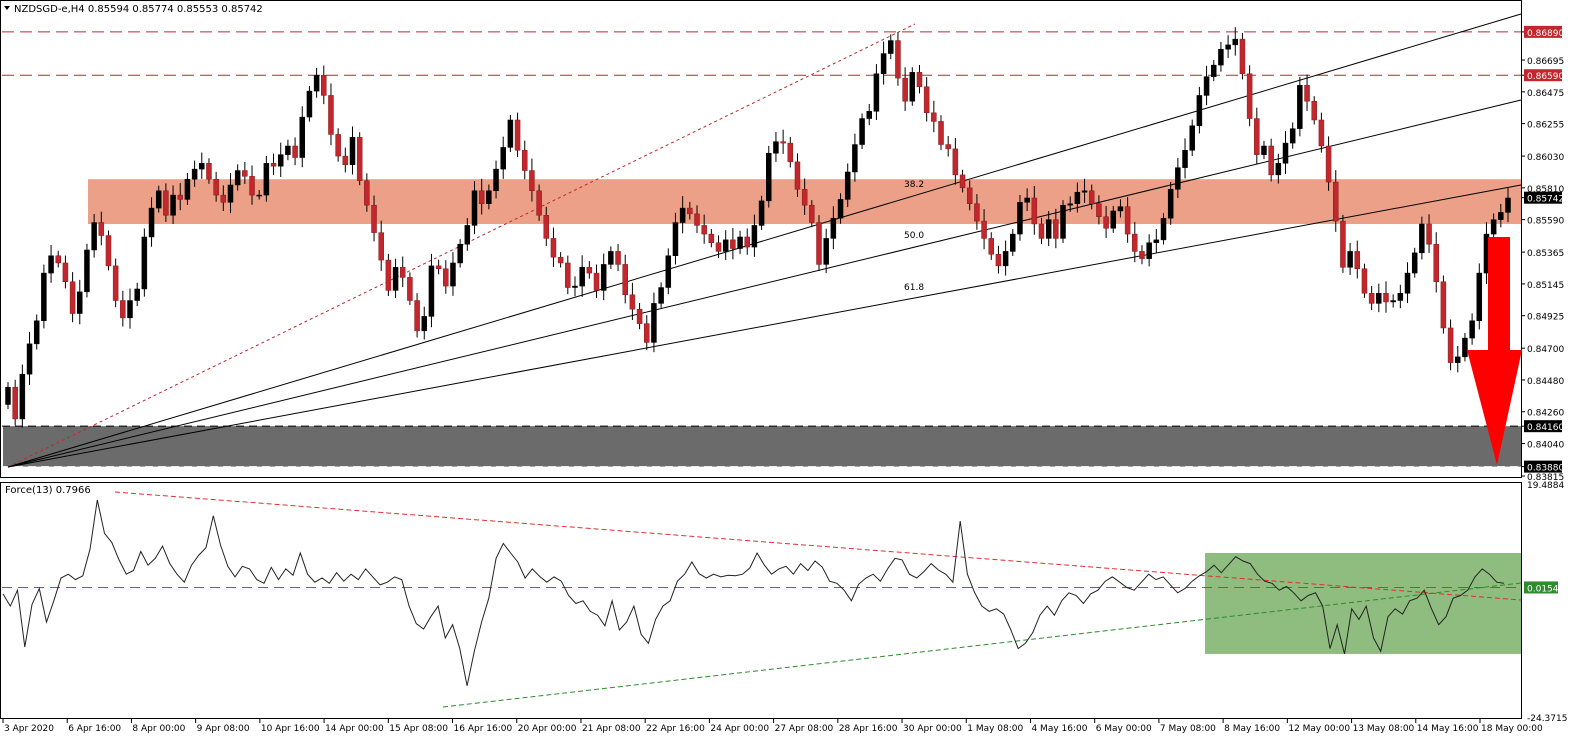 Image resolution: width=1595 pixels, height=752 pixels. Describe the element at coordinates (94, 729) in the screenshot. I see `time-tick-label: 6 Apr 16:00` at that location.